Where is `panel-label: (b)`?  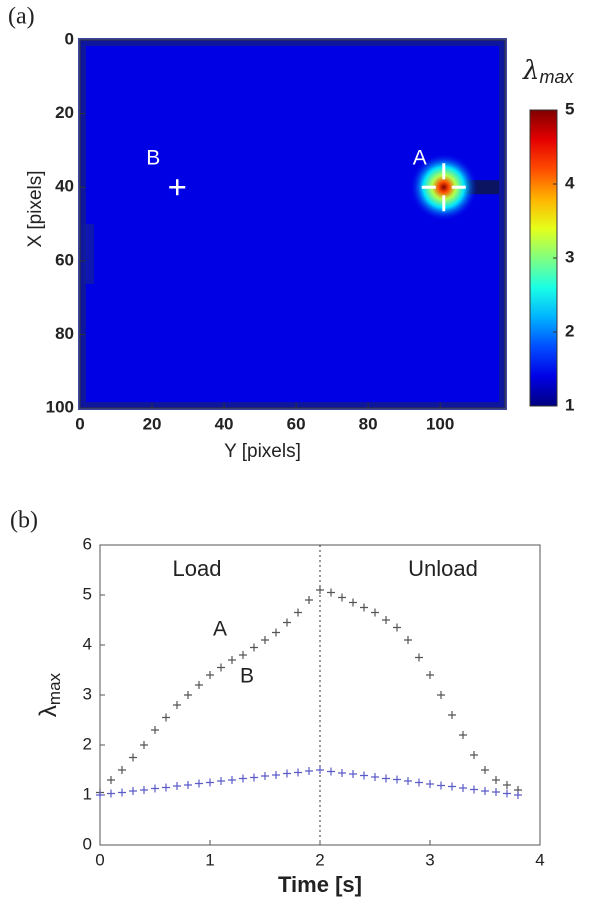 panel-label: (b) is located at coordinates (24, 521).